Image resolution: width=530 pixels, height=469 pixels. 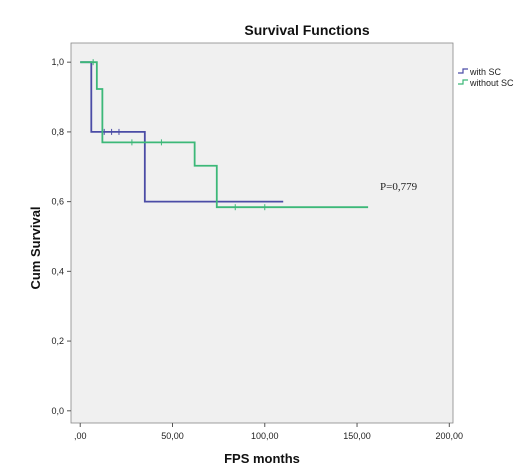 What do you see at coordinates (262, 458) in the screenshot?
I see `x-axis-label: FPS months` at bounding box center [262, 458].